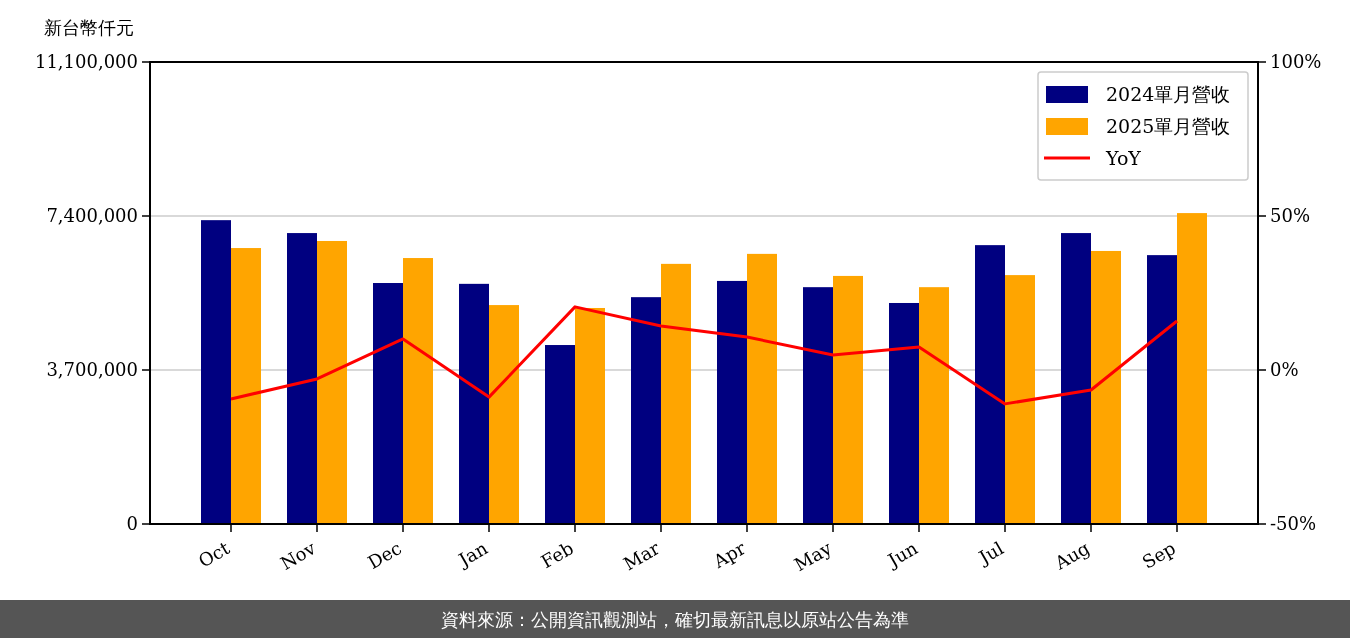  Describe the element at coordinates (557, 555) in the screenshot. I see `x-tick-label: Feb` at that location.